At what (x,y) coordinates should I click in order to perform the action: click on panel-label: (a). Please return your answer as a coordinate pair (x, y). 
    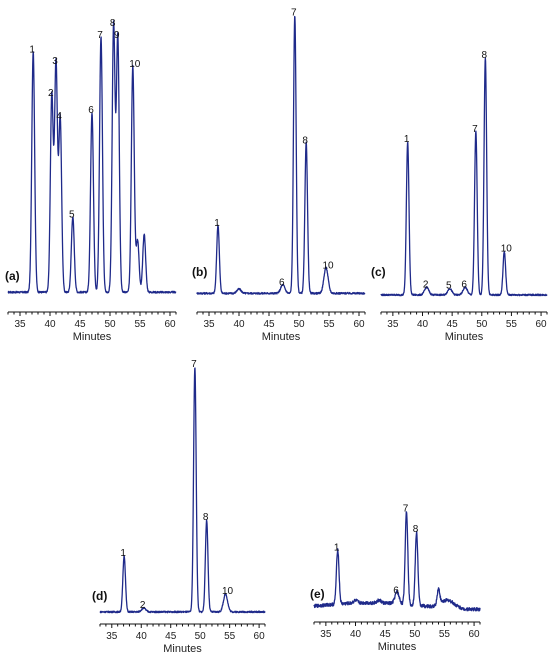
    Looking at the image, I should click on (12, 276).